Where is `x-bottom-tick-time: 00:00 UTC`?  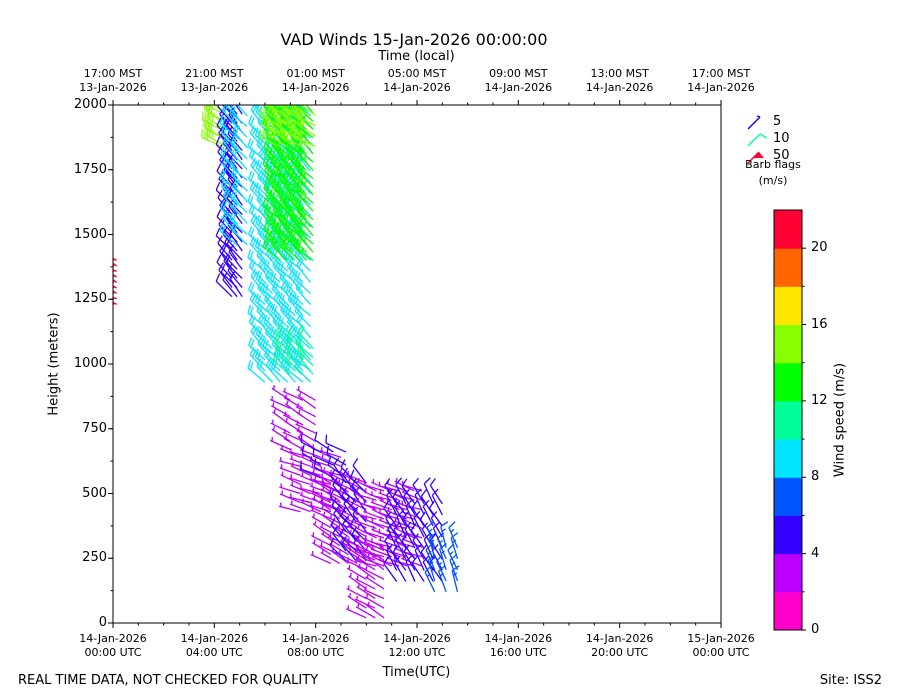
x-bottom-tick-time: 00:00 UTC is located at coordinates (721, 652).